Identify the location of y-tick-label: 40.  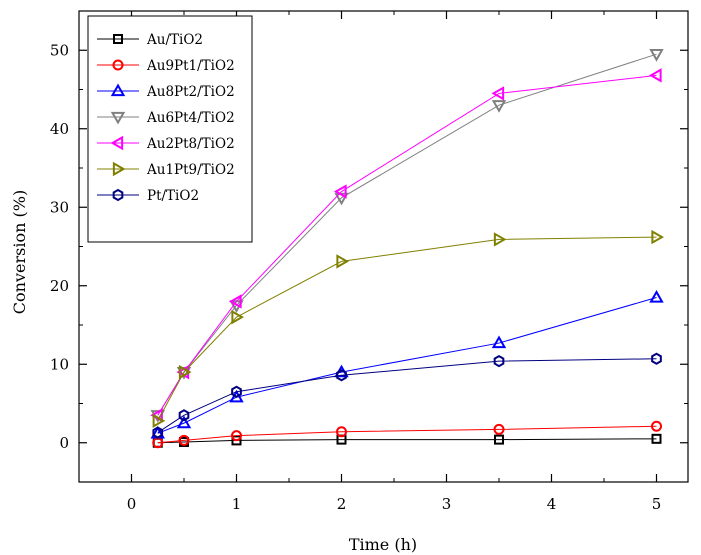
(59, 129).